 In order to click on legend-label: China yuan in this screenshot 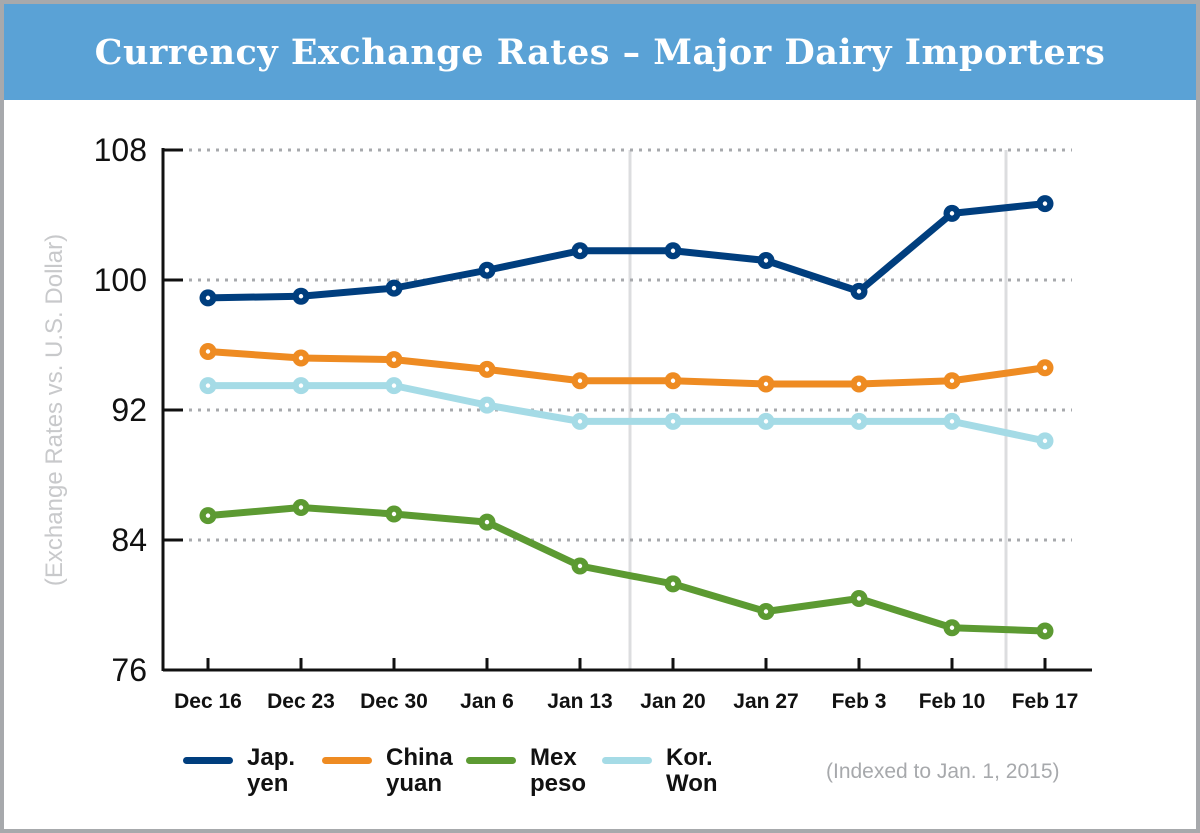, I will do `click(419, 770)`.